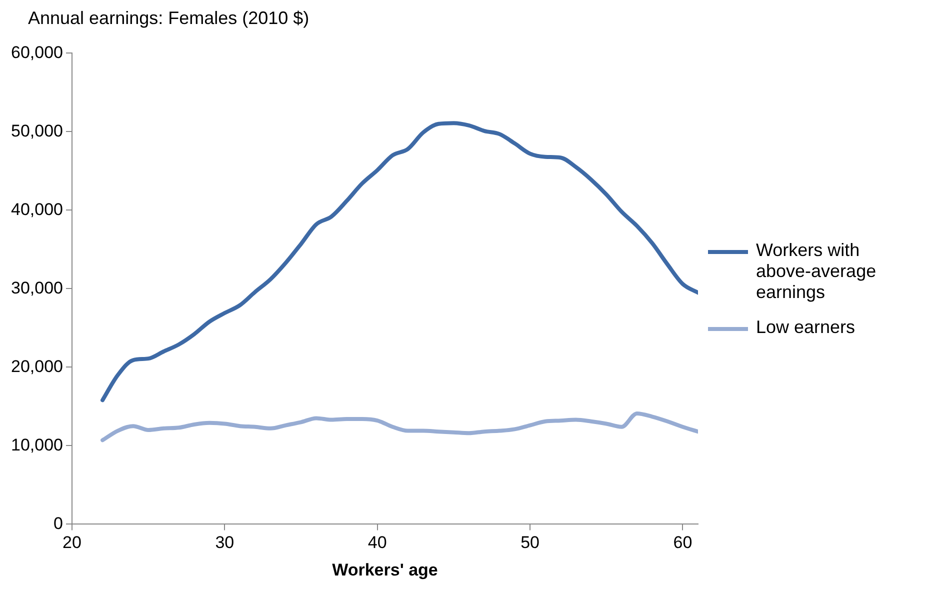  What do you see at coordinates (377, 542) in the screenshot?
I see `x-tick-label: 40` at bounding box center [377, 542].